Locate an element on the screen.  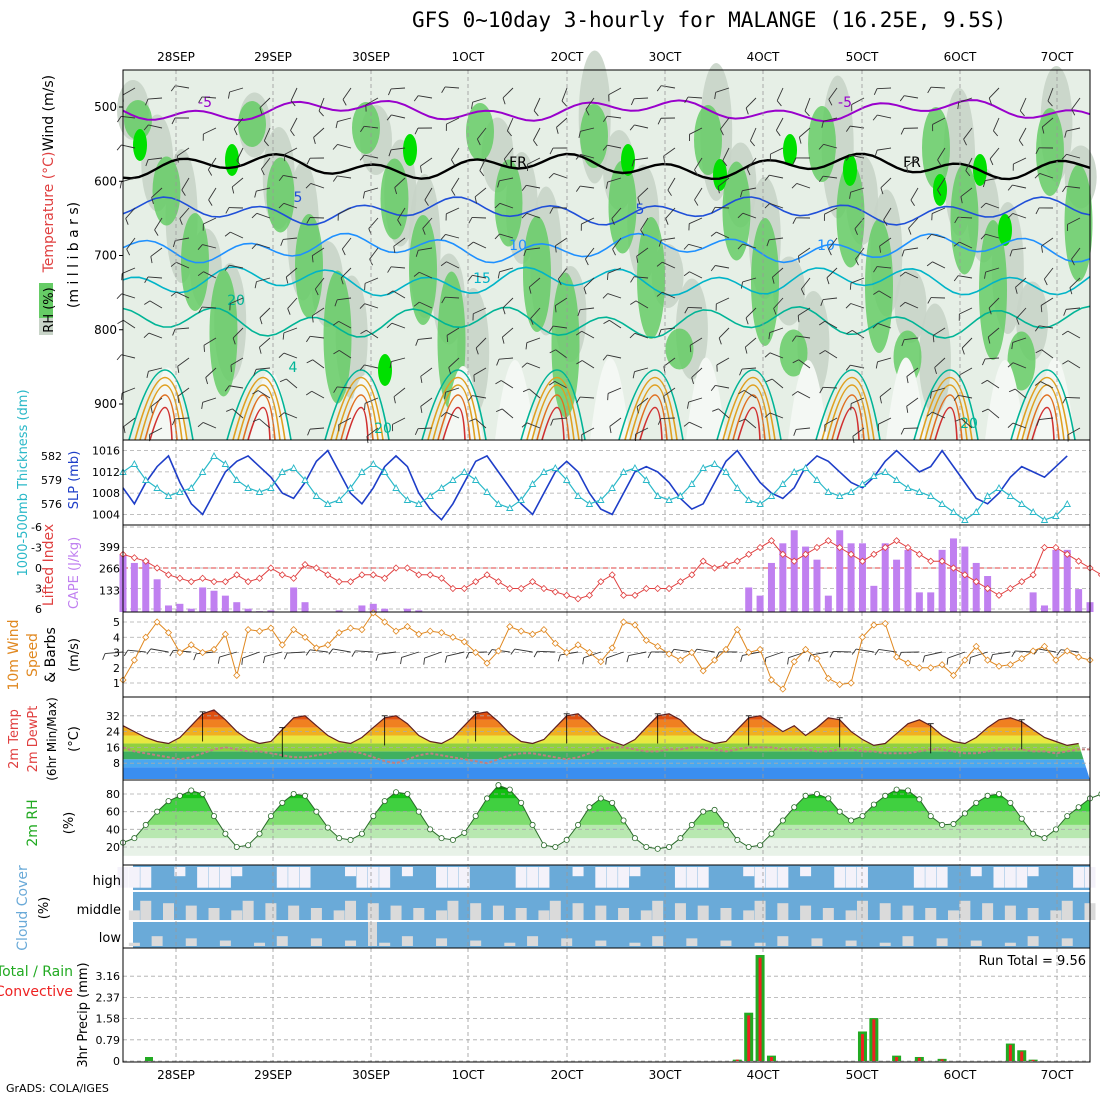
rh-bands is located at coordinates (606, 820).